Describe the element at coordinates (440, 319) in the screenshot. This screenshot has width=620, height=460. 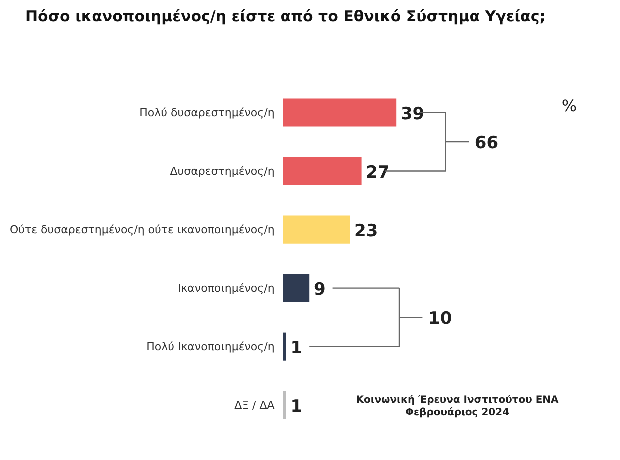
I see `text: 10` at that location.